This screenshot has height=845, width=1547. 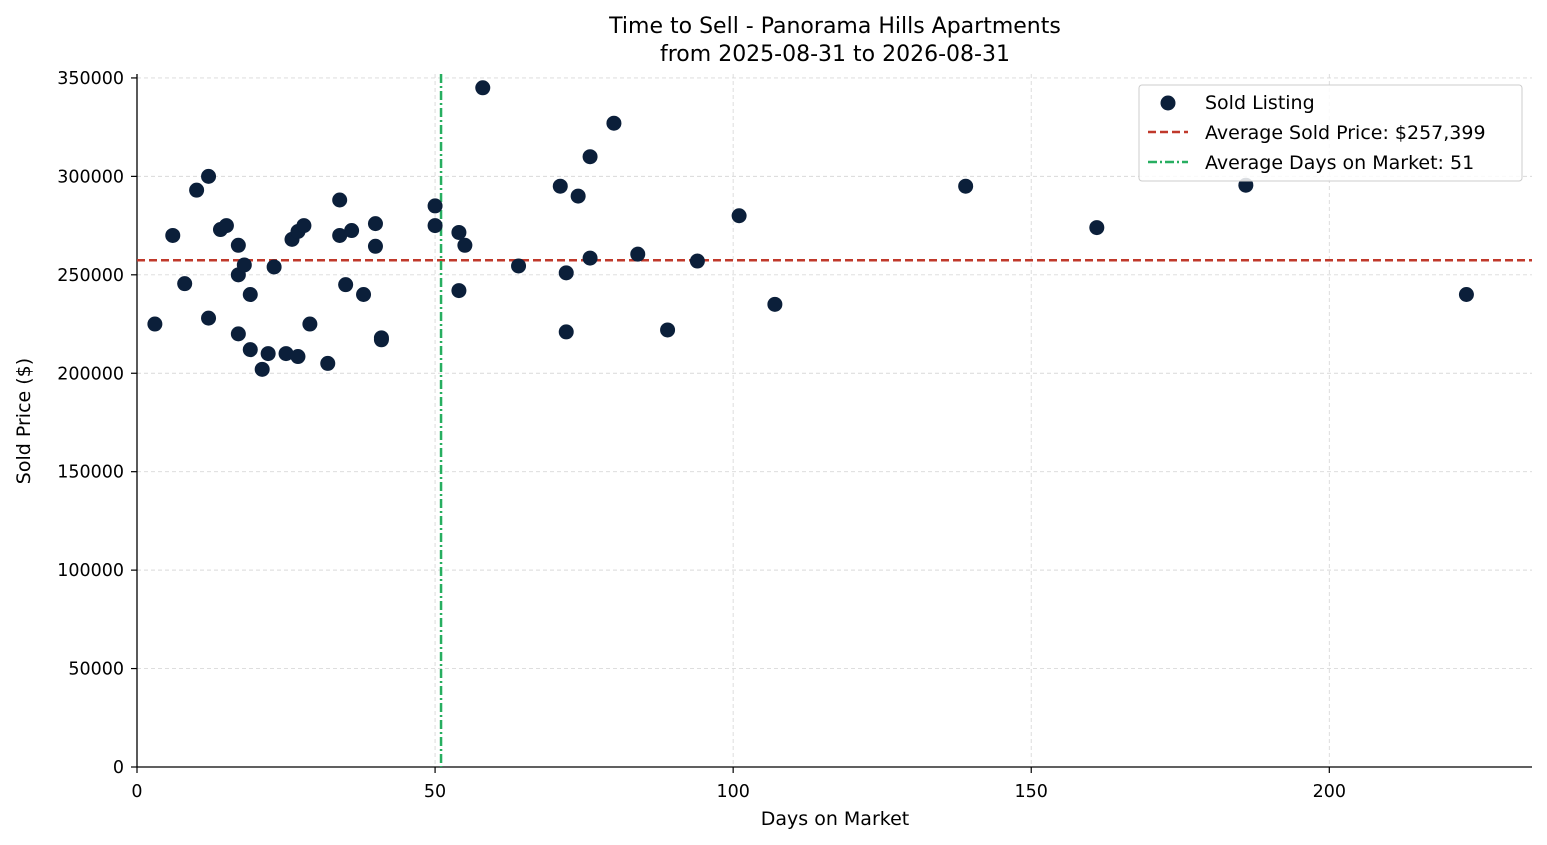 I want to click on x-tick-label: 0, so click(x=136, y=792).